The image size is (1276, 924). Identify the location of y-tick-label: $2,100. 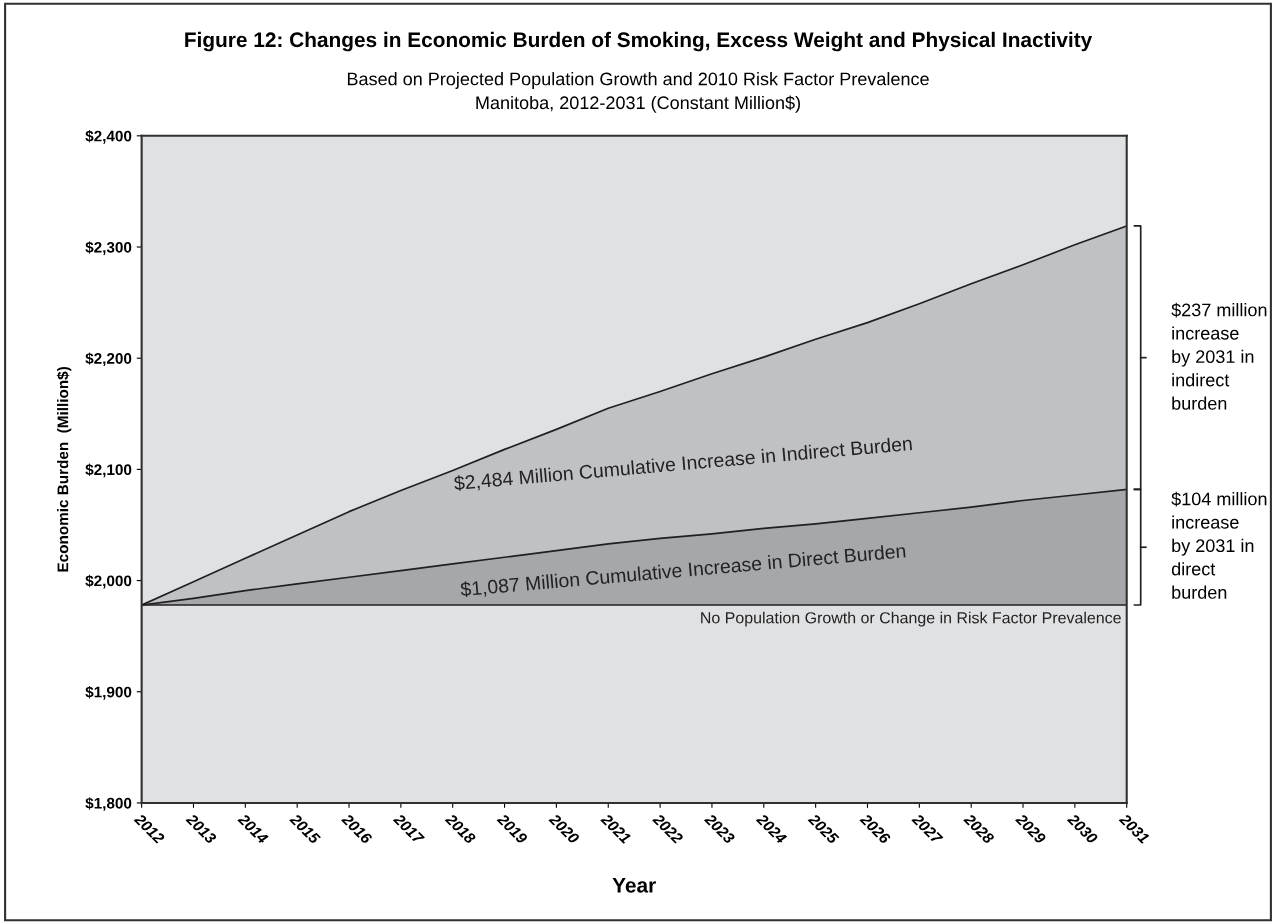
(108, 470).